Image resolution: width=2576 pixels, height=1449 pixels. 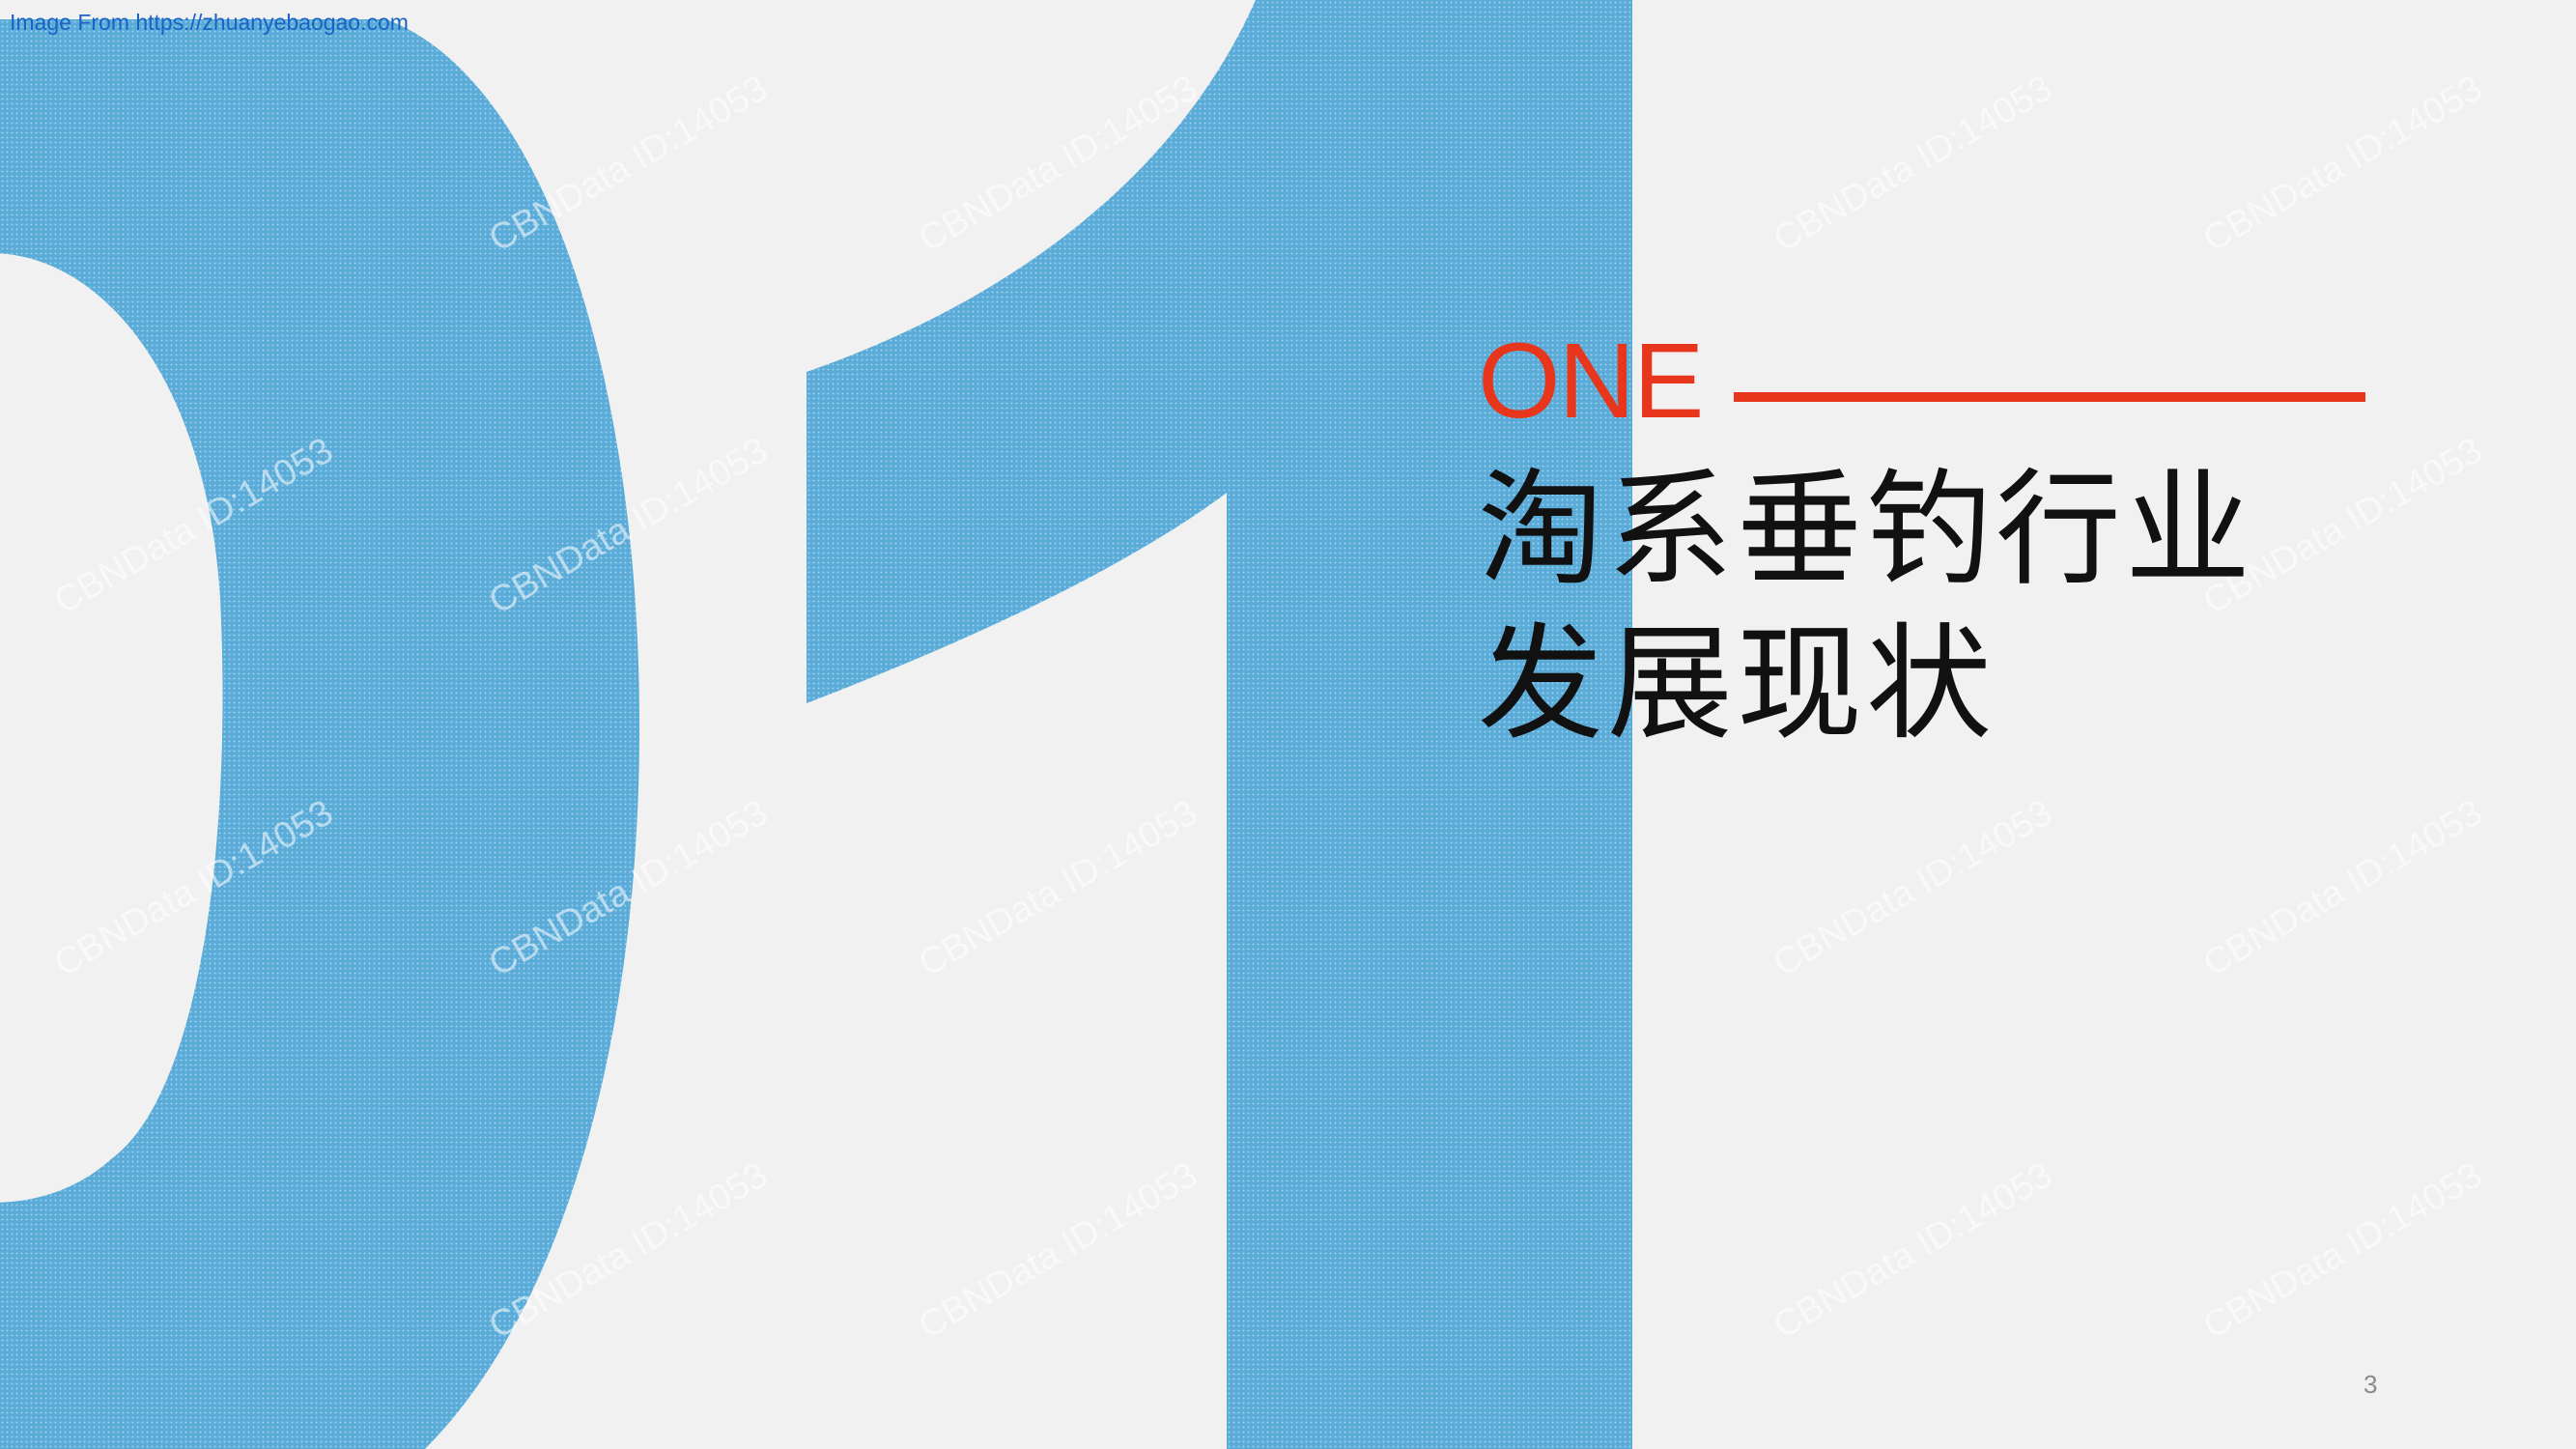 What do you see at coordinates (1866, 529) in the screenshot?
I see `section-title-line-1: 淘系垂钓行业` at bounding box center [1866, 529].